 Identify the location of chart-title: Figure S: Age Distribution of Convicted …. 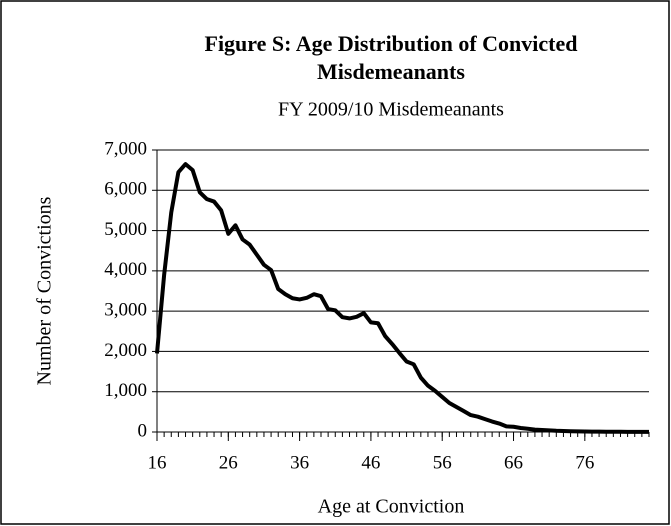
(391, 57).